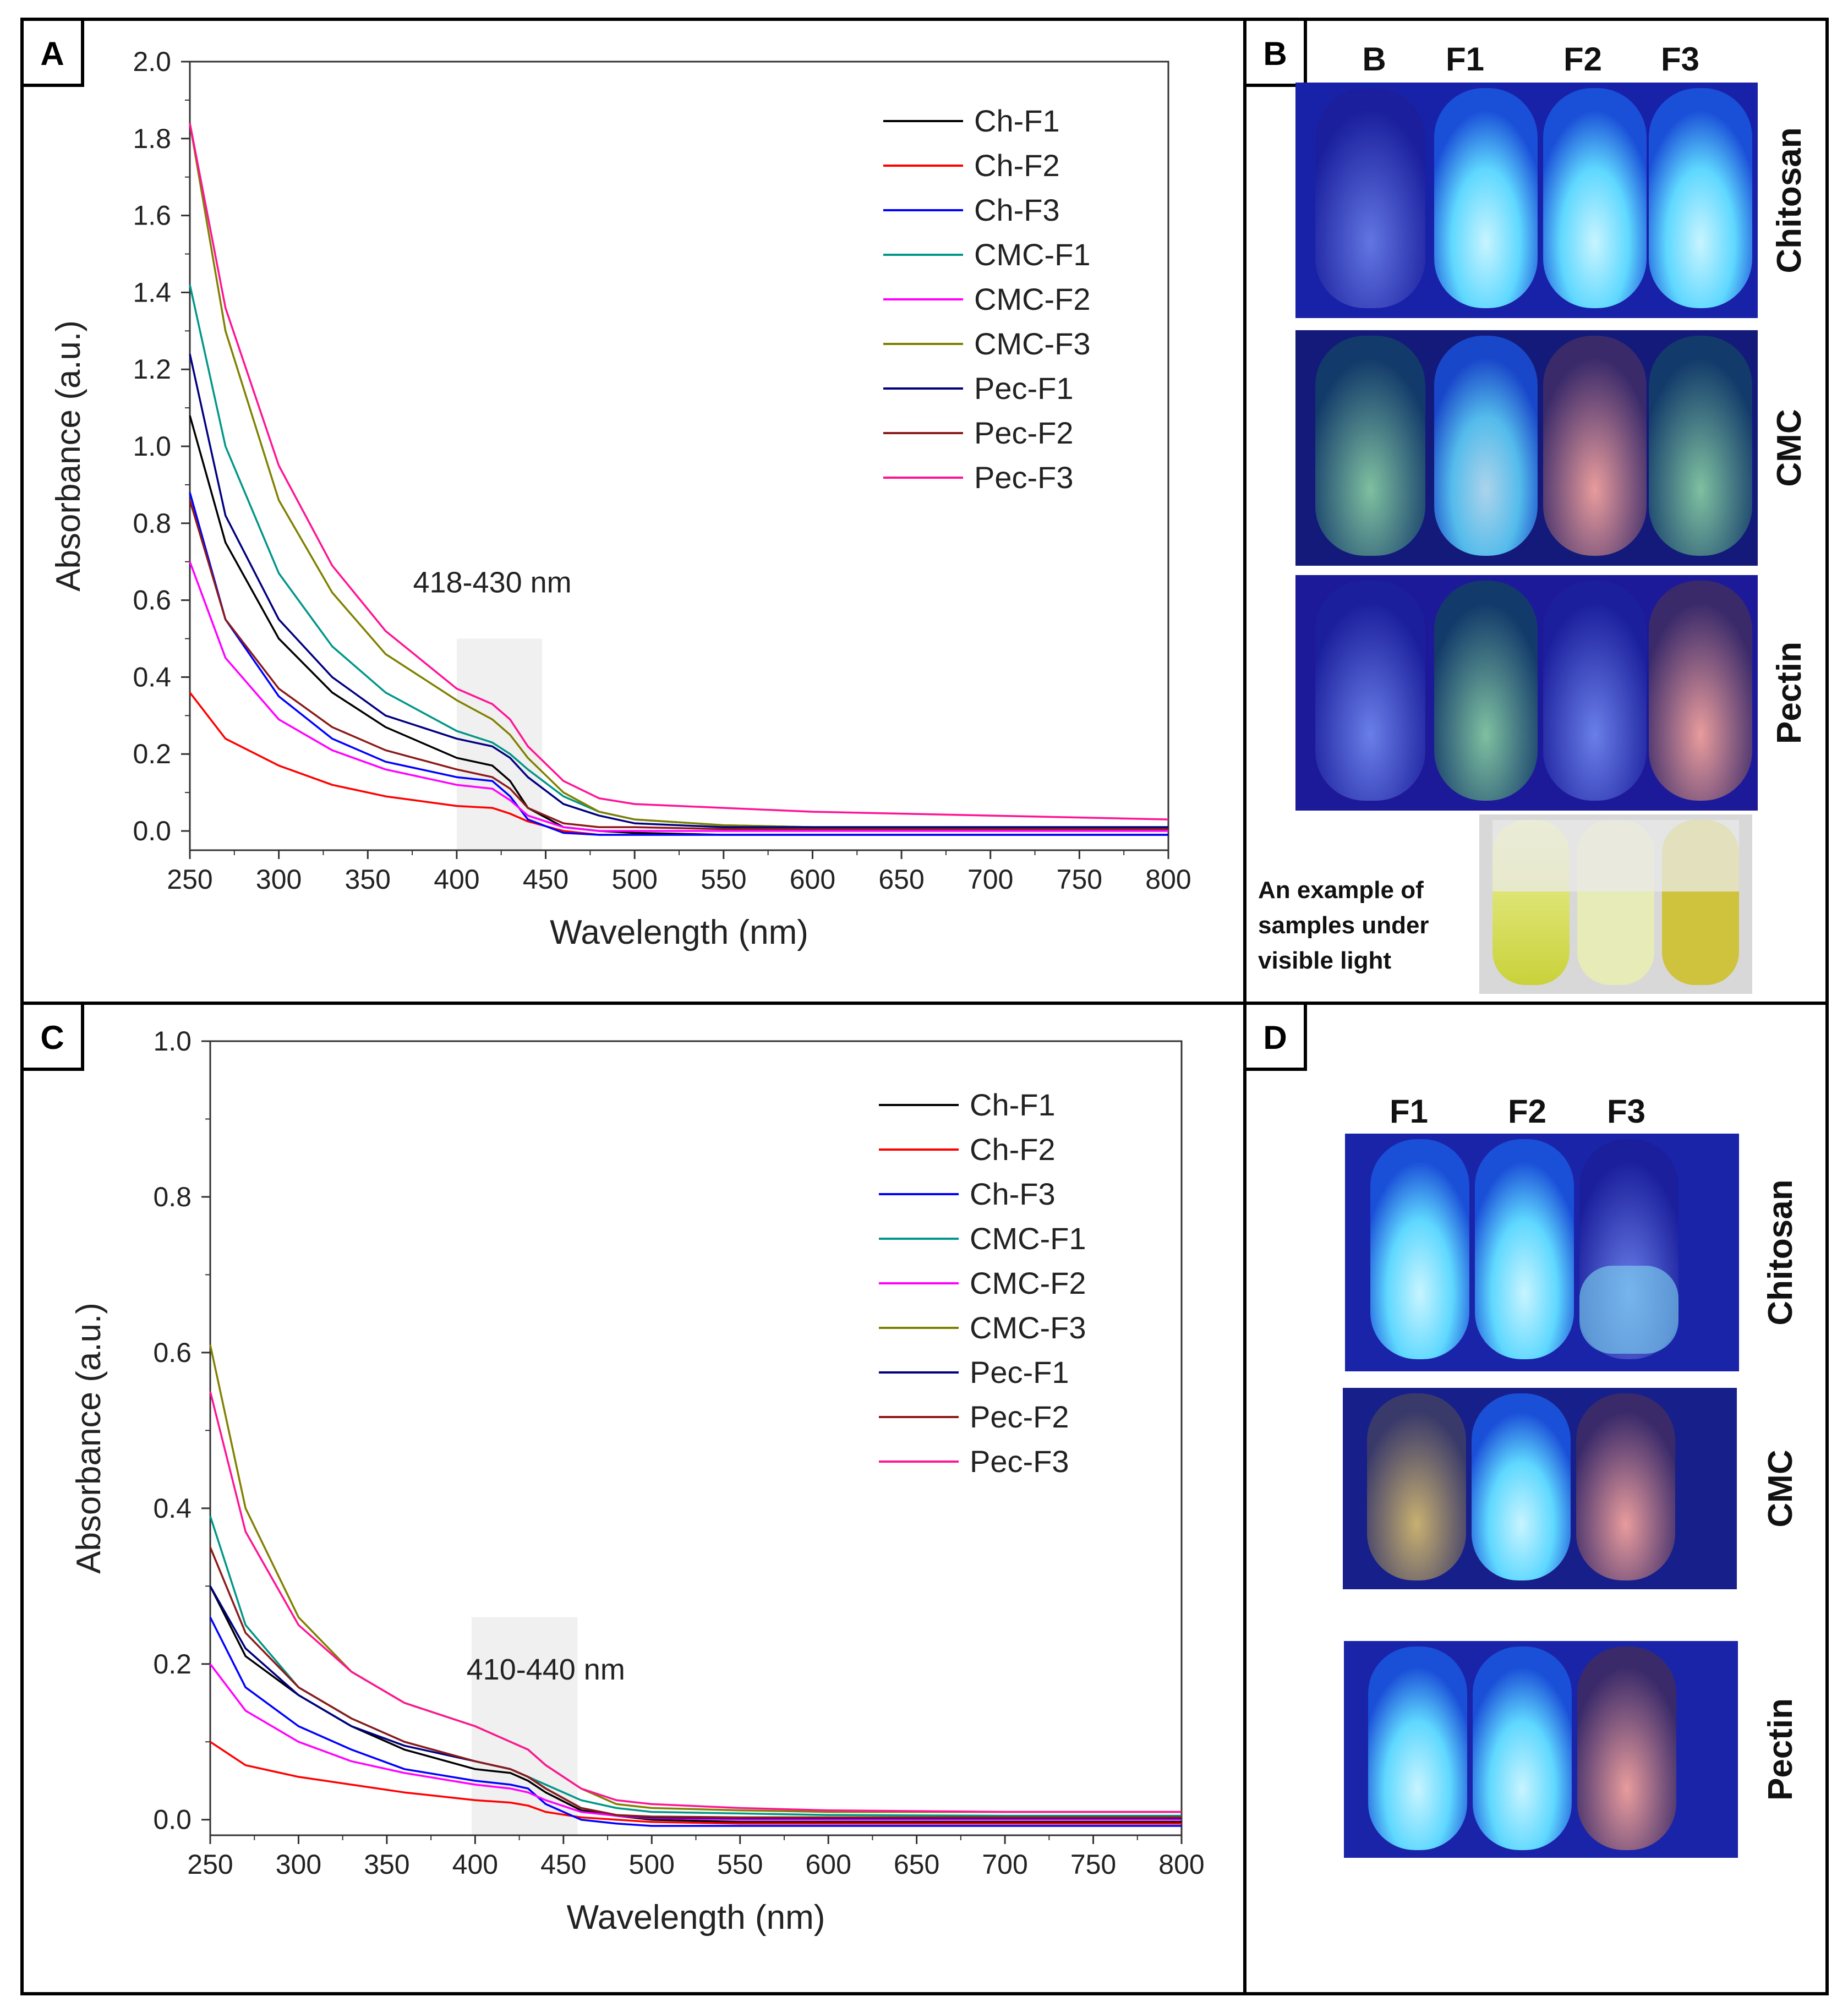 The width and height of the screenshot is (1848, 2013). What do you see at coordinates (152, 369) in the screenshot?
I see `y-tick-label: 1.2` at bounding box center [152, 369].